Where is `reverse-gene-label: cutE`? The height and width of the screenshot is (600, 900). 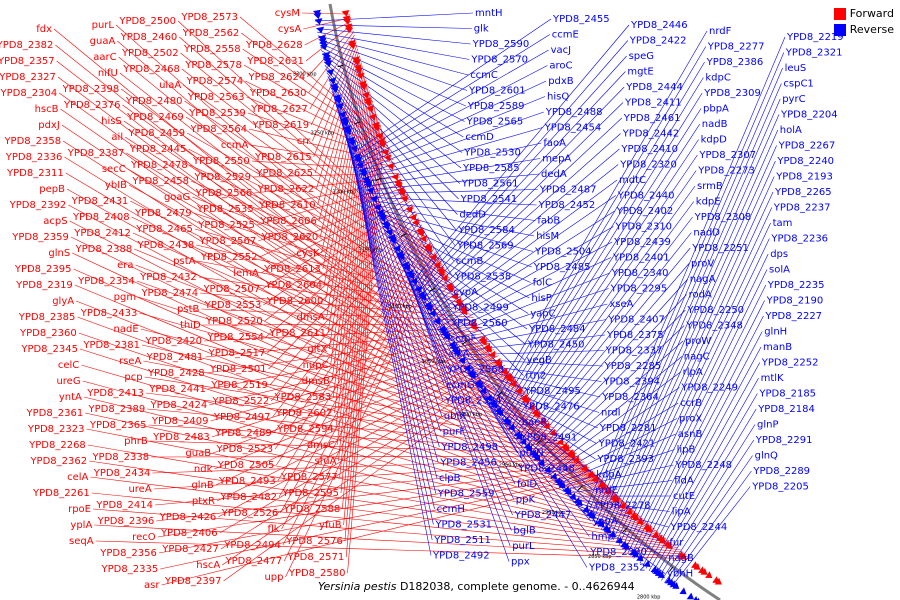
reverse-gene-label: cutE is located at coordinates (684, 496).